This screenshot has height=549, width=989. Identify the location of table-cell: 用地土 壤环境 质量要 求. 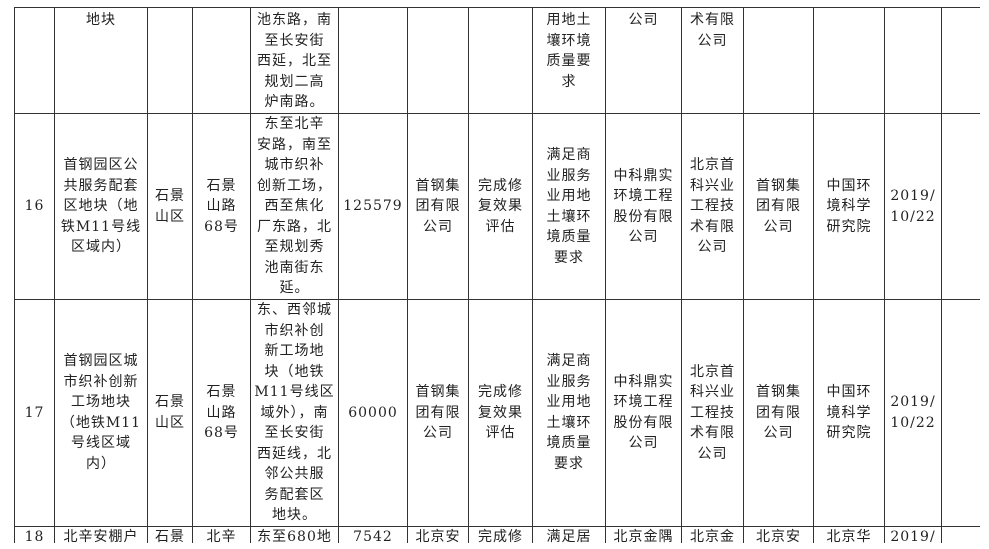
(569, 60).